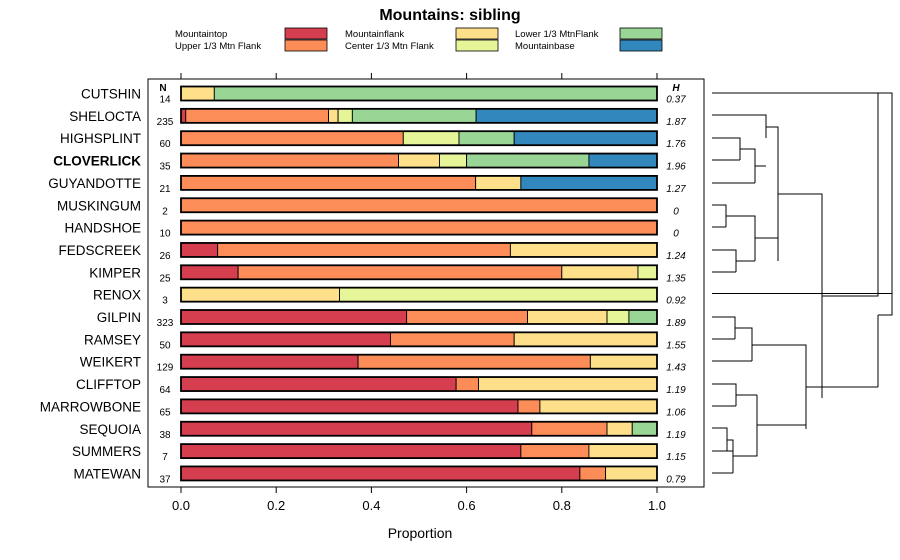  What do you see at coordinates (106, 451) in the screenshot?
I see `series-label-summers: SUMMERS` at bounding box center [106, 451].